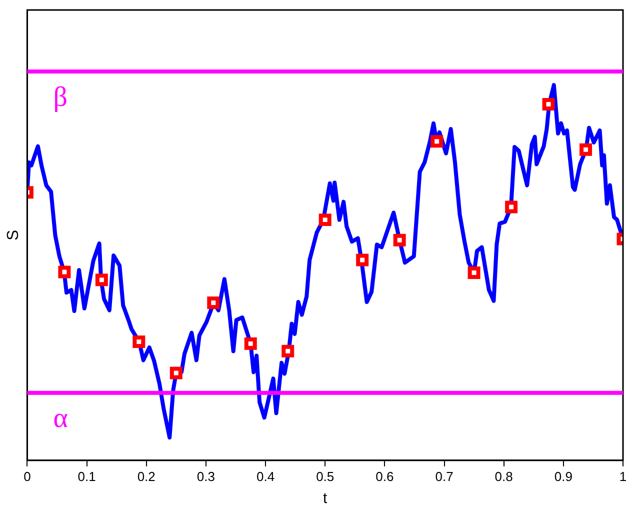  Describe the element at coordinates (563, 476) in the screenshot. I see `x-tick-label: 0.9` at that location.